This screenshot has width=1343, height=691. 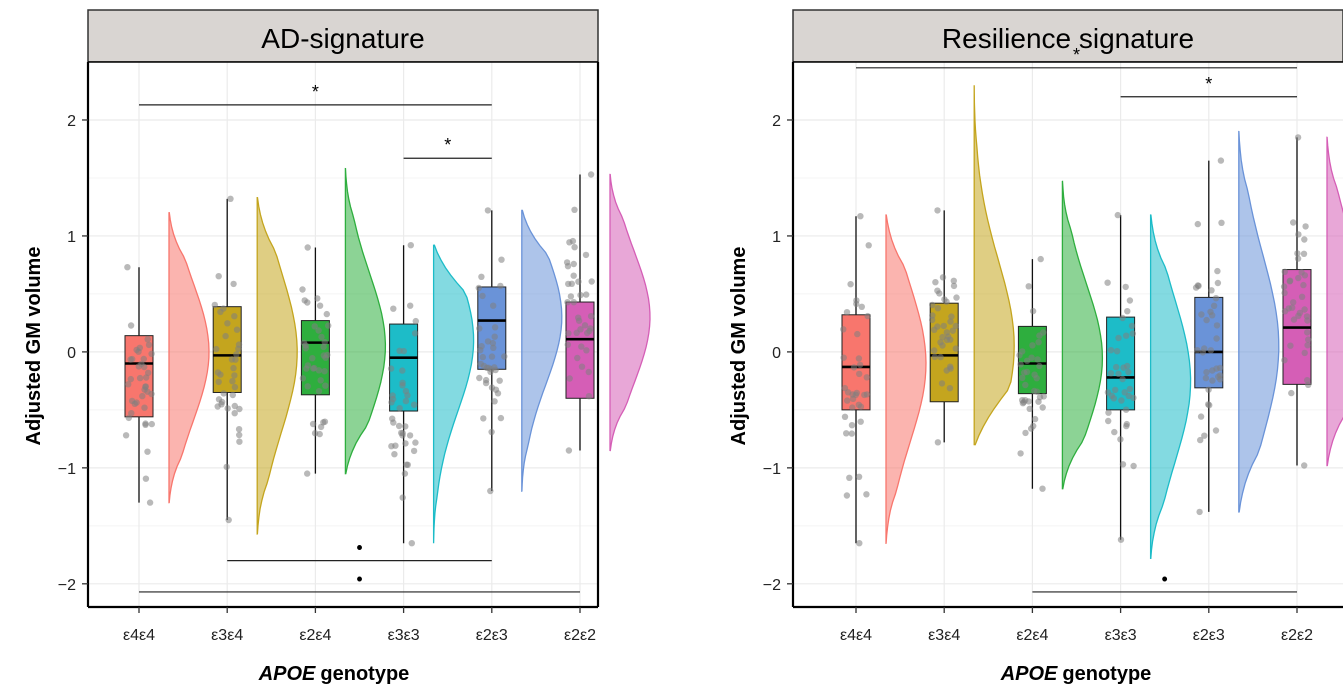 I want to click on violin-ε2ε2, so click(x=630, y=312).